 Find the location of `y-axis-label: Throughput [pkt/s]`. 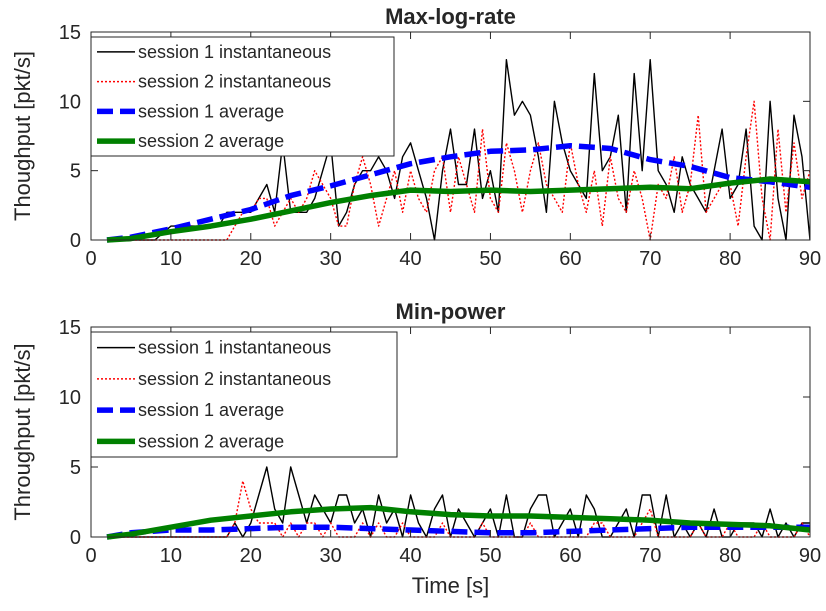

y-axis-label: Throughput [pkt/s] is located at coordinates (22, 431).